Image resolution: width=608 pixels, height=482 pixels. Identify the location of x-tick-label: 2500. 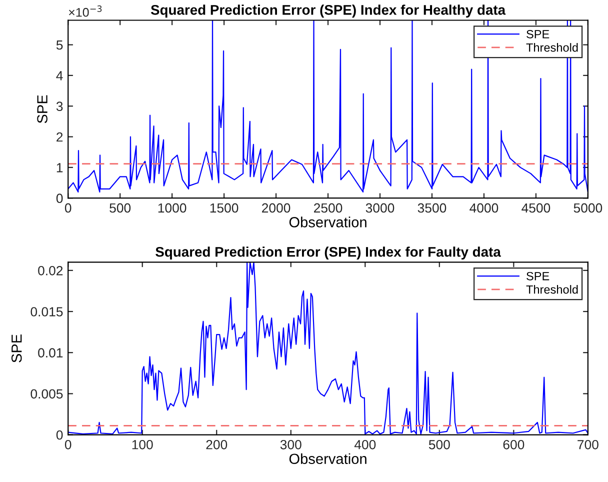
(328, 208).